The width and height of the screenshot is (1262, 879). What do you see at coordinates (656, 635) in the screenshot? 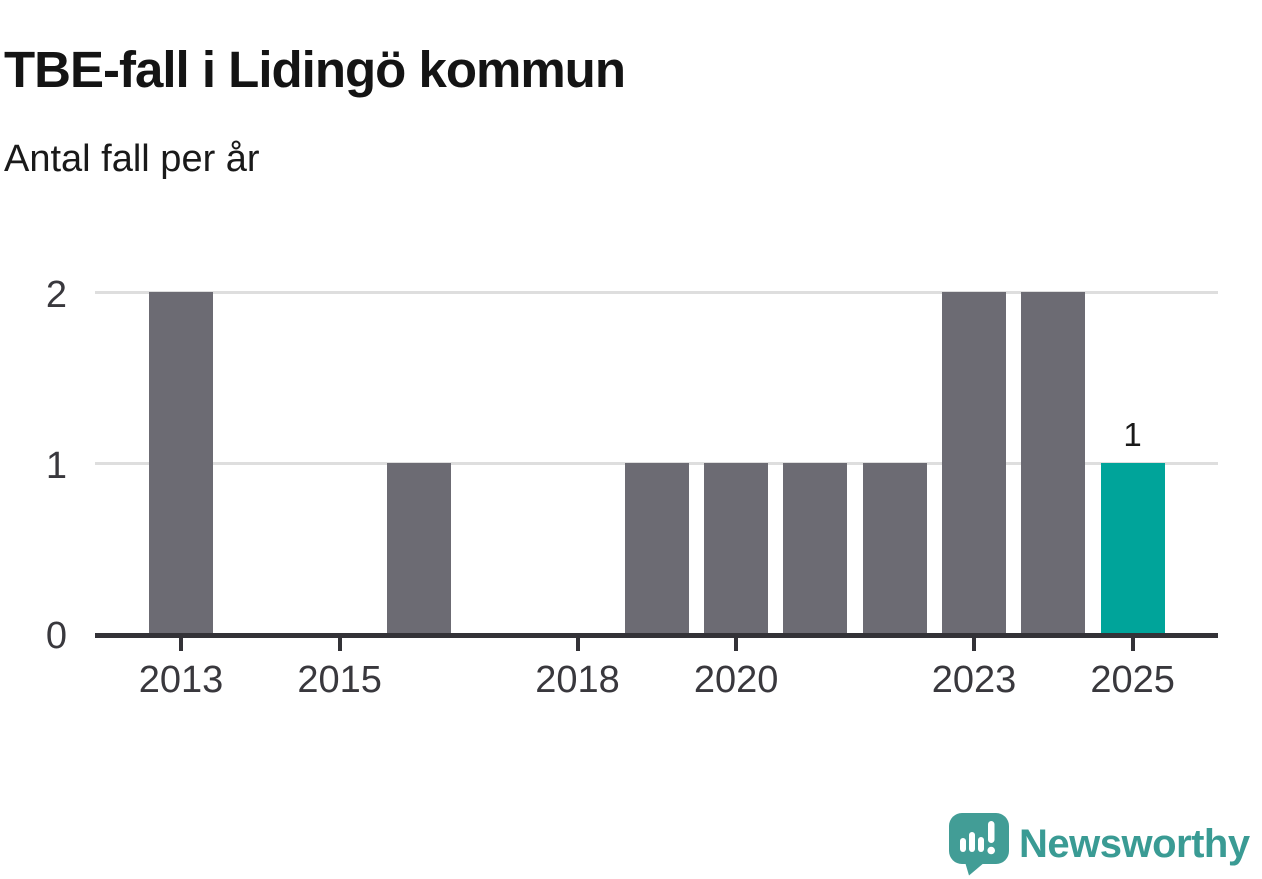
I see `x-axis-line` at bounding box center [656, 635].